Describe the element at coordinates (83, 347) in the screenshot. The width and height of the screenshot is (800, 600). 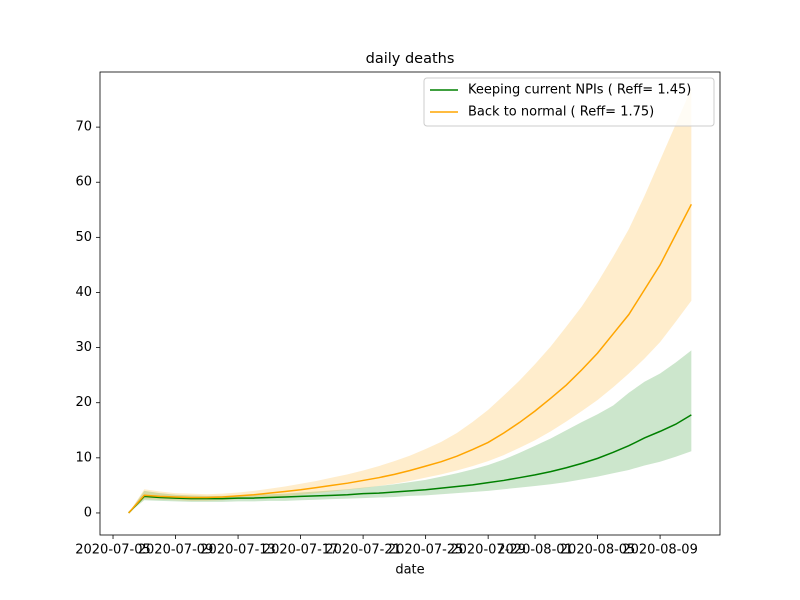
I see `y-tick-label: 30` at that location.